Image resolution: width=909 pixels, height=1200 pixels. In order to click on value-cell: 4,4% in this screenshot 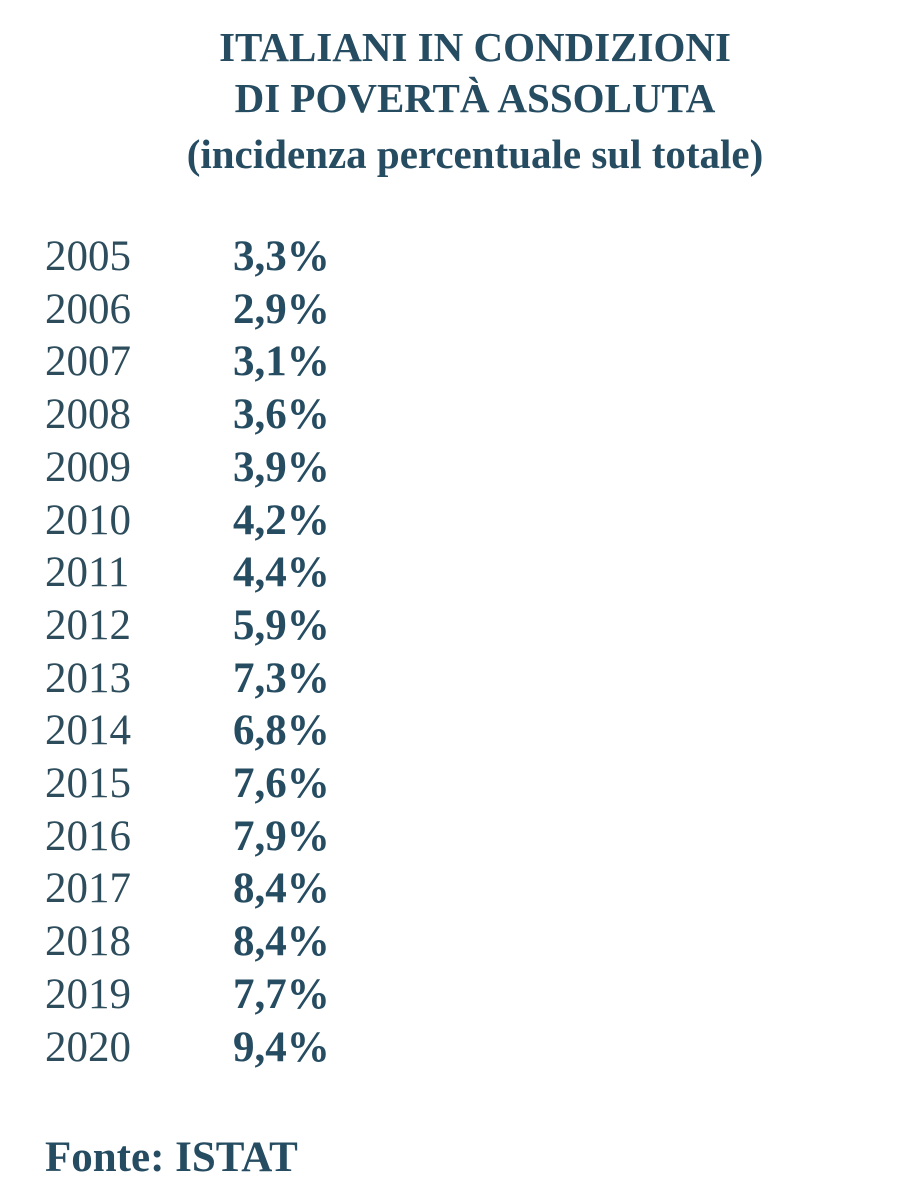, I will do `click(281, 573)`.